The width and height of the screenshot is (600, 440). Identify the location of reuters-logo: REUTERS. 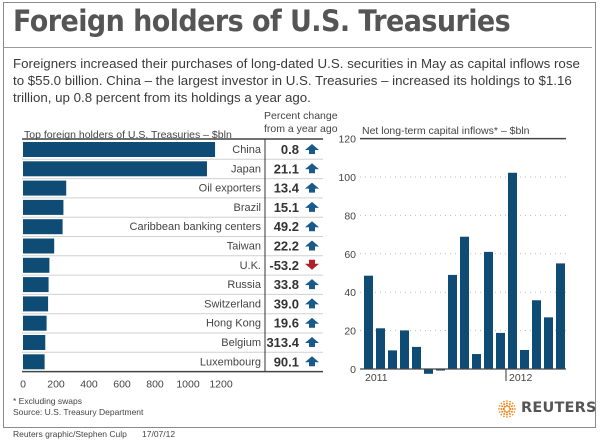
(546, 409).